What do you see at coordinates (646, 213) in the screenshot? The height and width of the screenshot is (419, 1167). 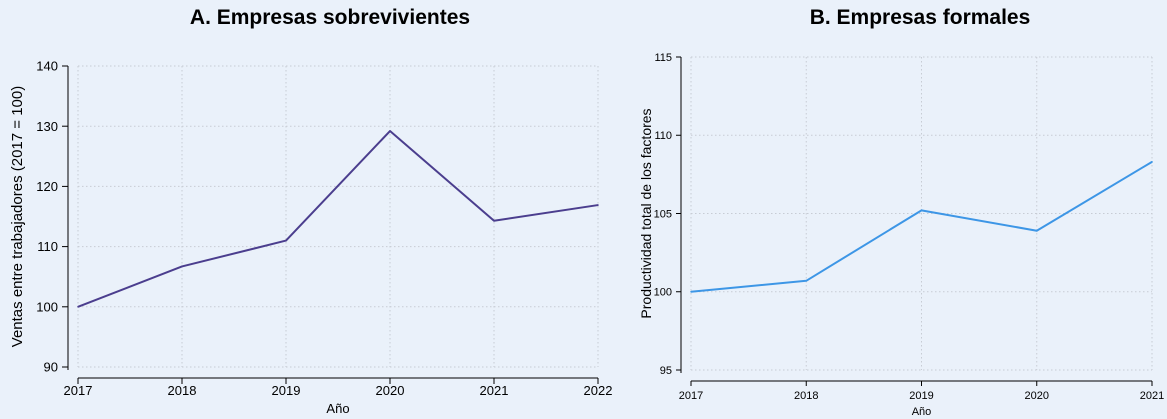 I see `y-axis-label: Productividad total de los factores` at bounding box center [646, 213].